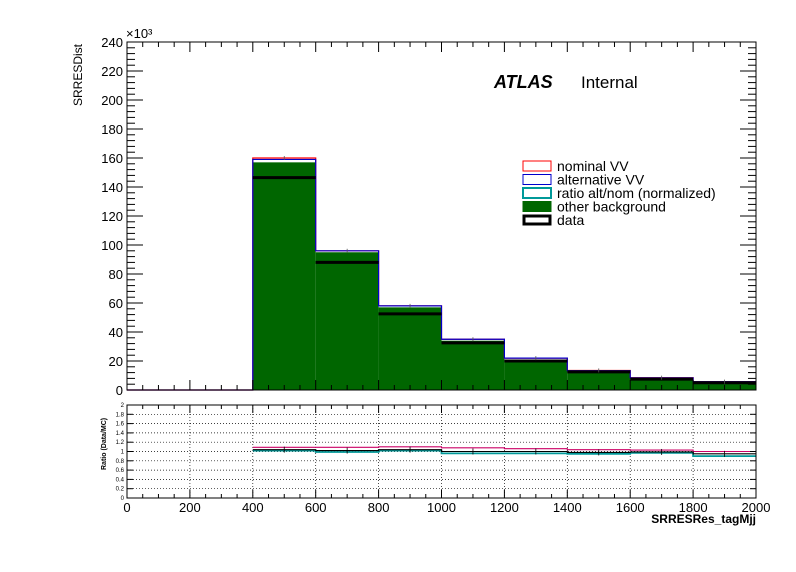 The image size is (796, 572). Describe the element at coordinates (570, 220) in the screenshot. I see `legend-label: data` at that location.